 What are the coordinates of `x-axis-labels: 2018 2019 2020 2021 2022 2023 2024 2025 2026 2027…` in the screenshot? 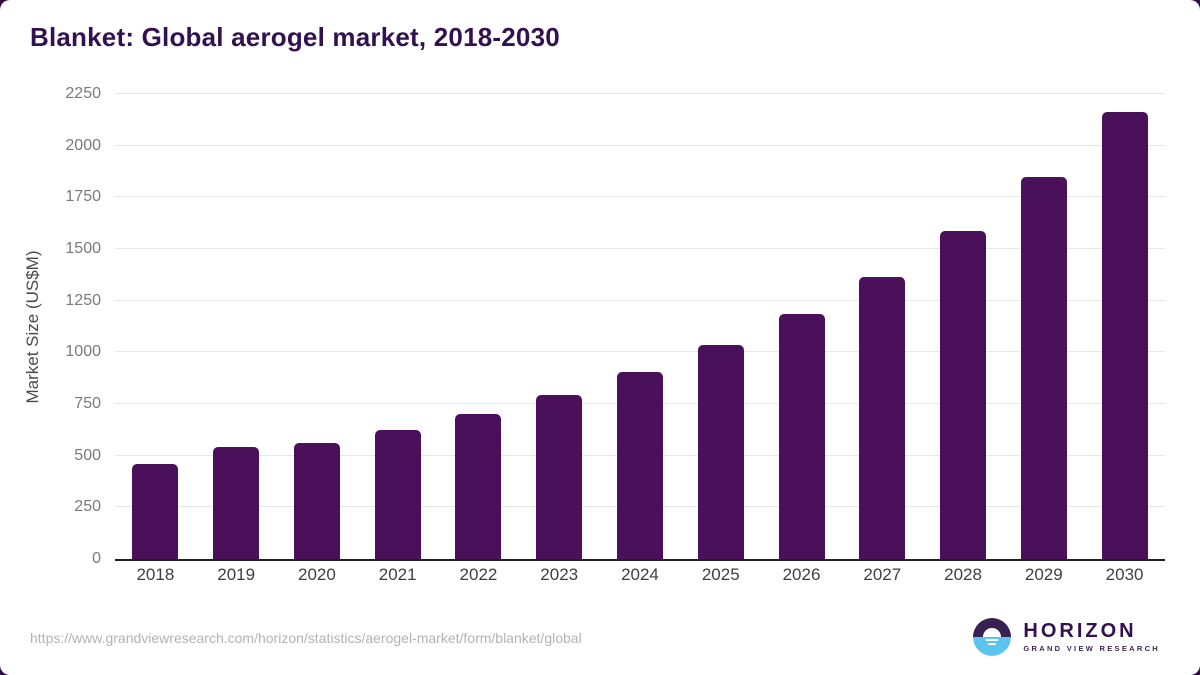 It's located at (640, 575).